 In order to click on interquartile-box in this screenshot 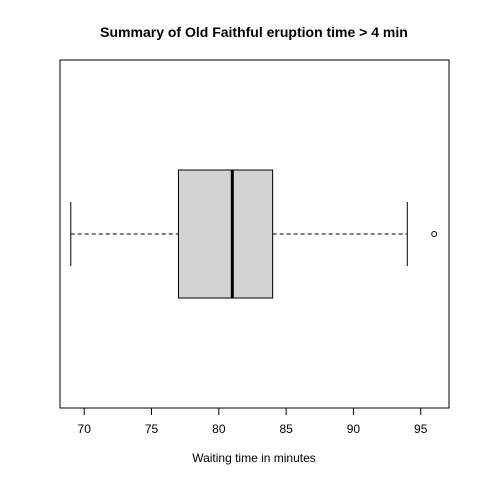, I will do `click(225, 234)`.